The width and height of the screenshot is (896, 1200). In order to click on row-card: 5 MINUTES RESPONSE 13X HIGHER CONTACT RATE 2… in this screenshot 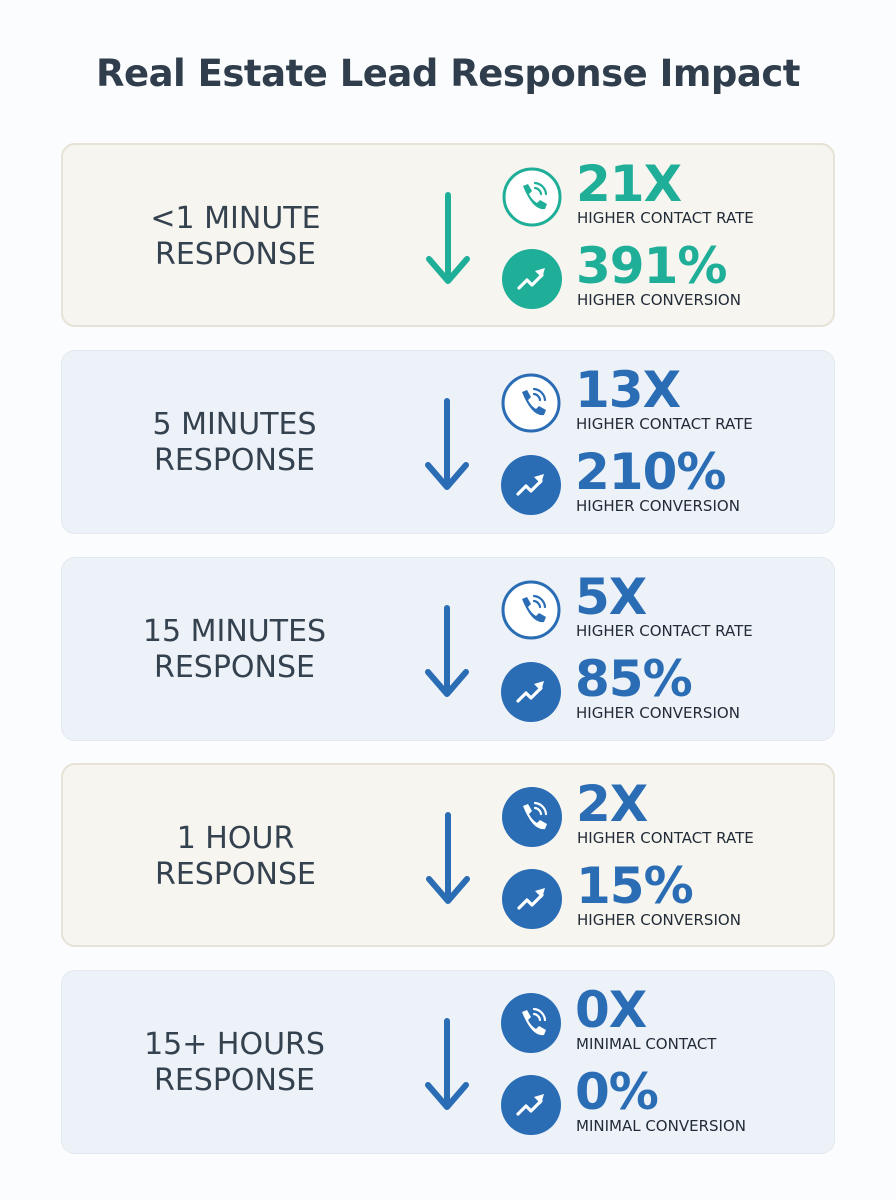, I will do `click(448, 441)`.